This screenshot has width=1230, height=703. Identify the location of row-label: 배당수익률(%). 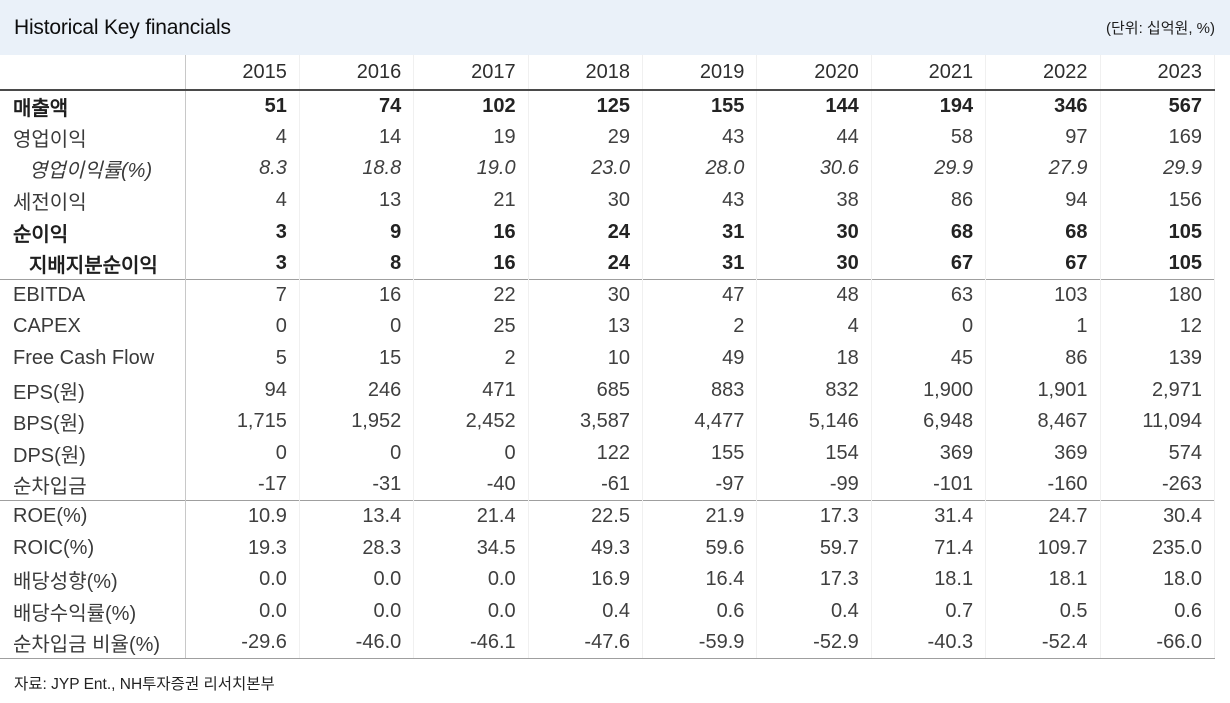
(93, 611).